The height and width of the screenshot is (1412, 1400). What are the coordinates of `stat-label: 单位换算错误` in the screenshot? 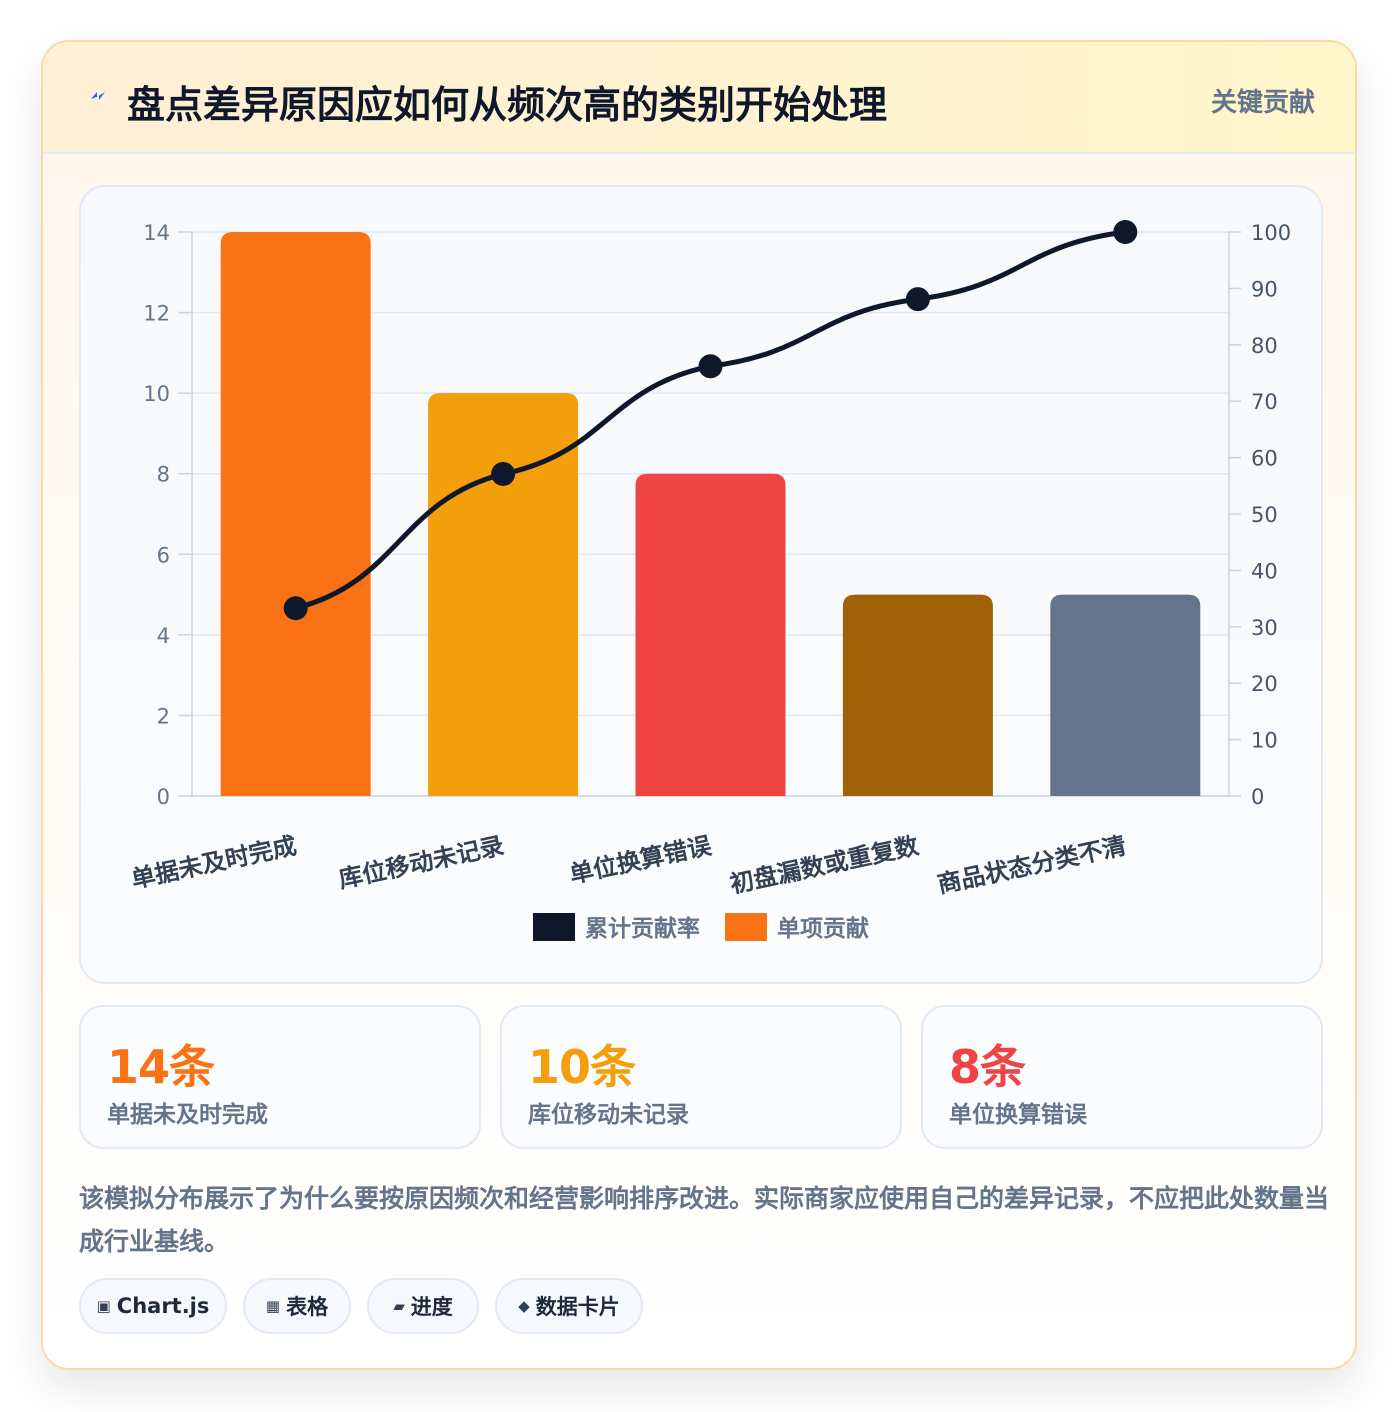 It's located at (1018, 1115).